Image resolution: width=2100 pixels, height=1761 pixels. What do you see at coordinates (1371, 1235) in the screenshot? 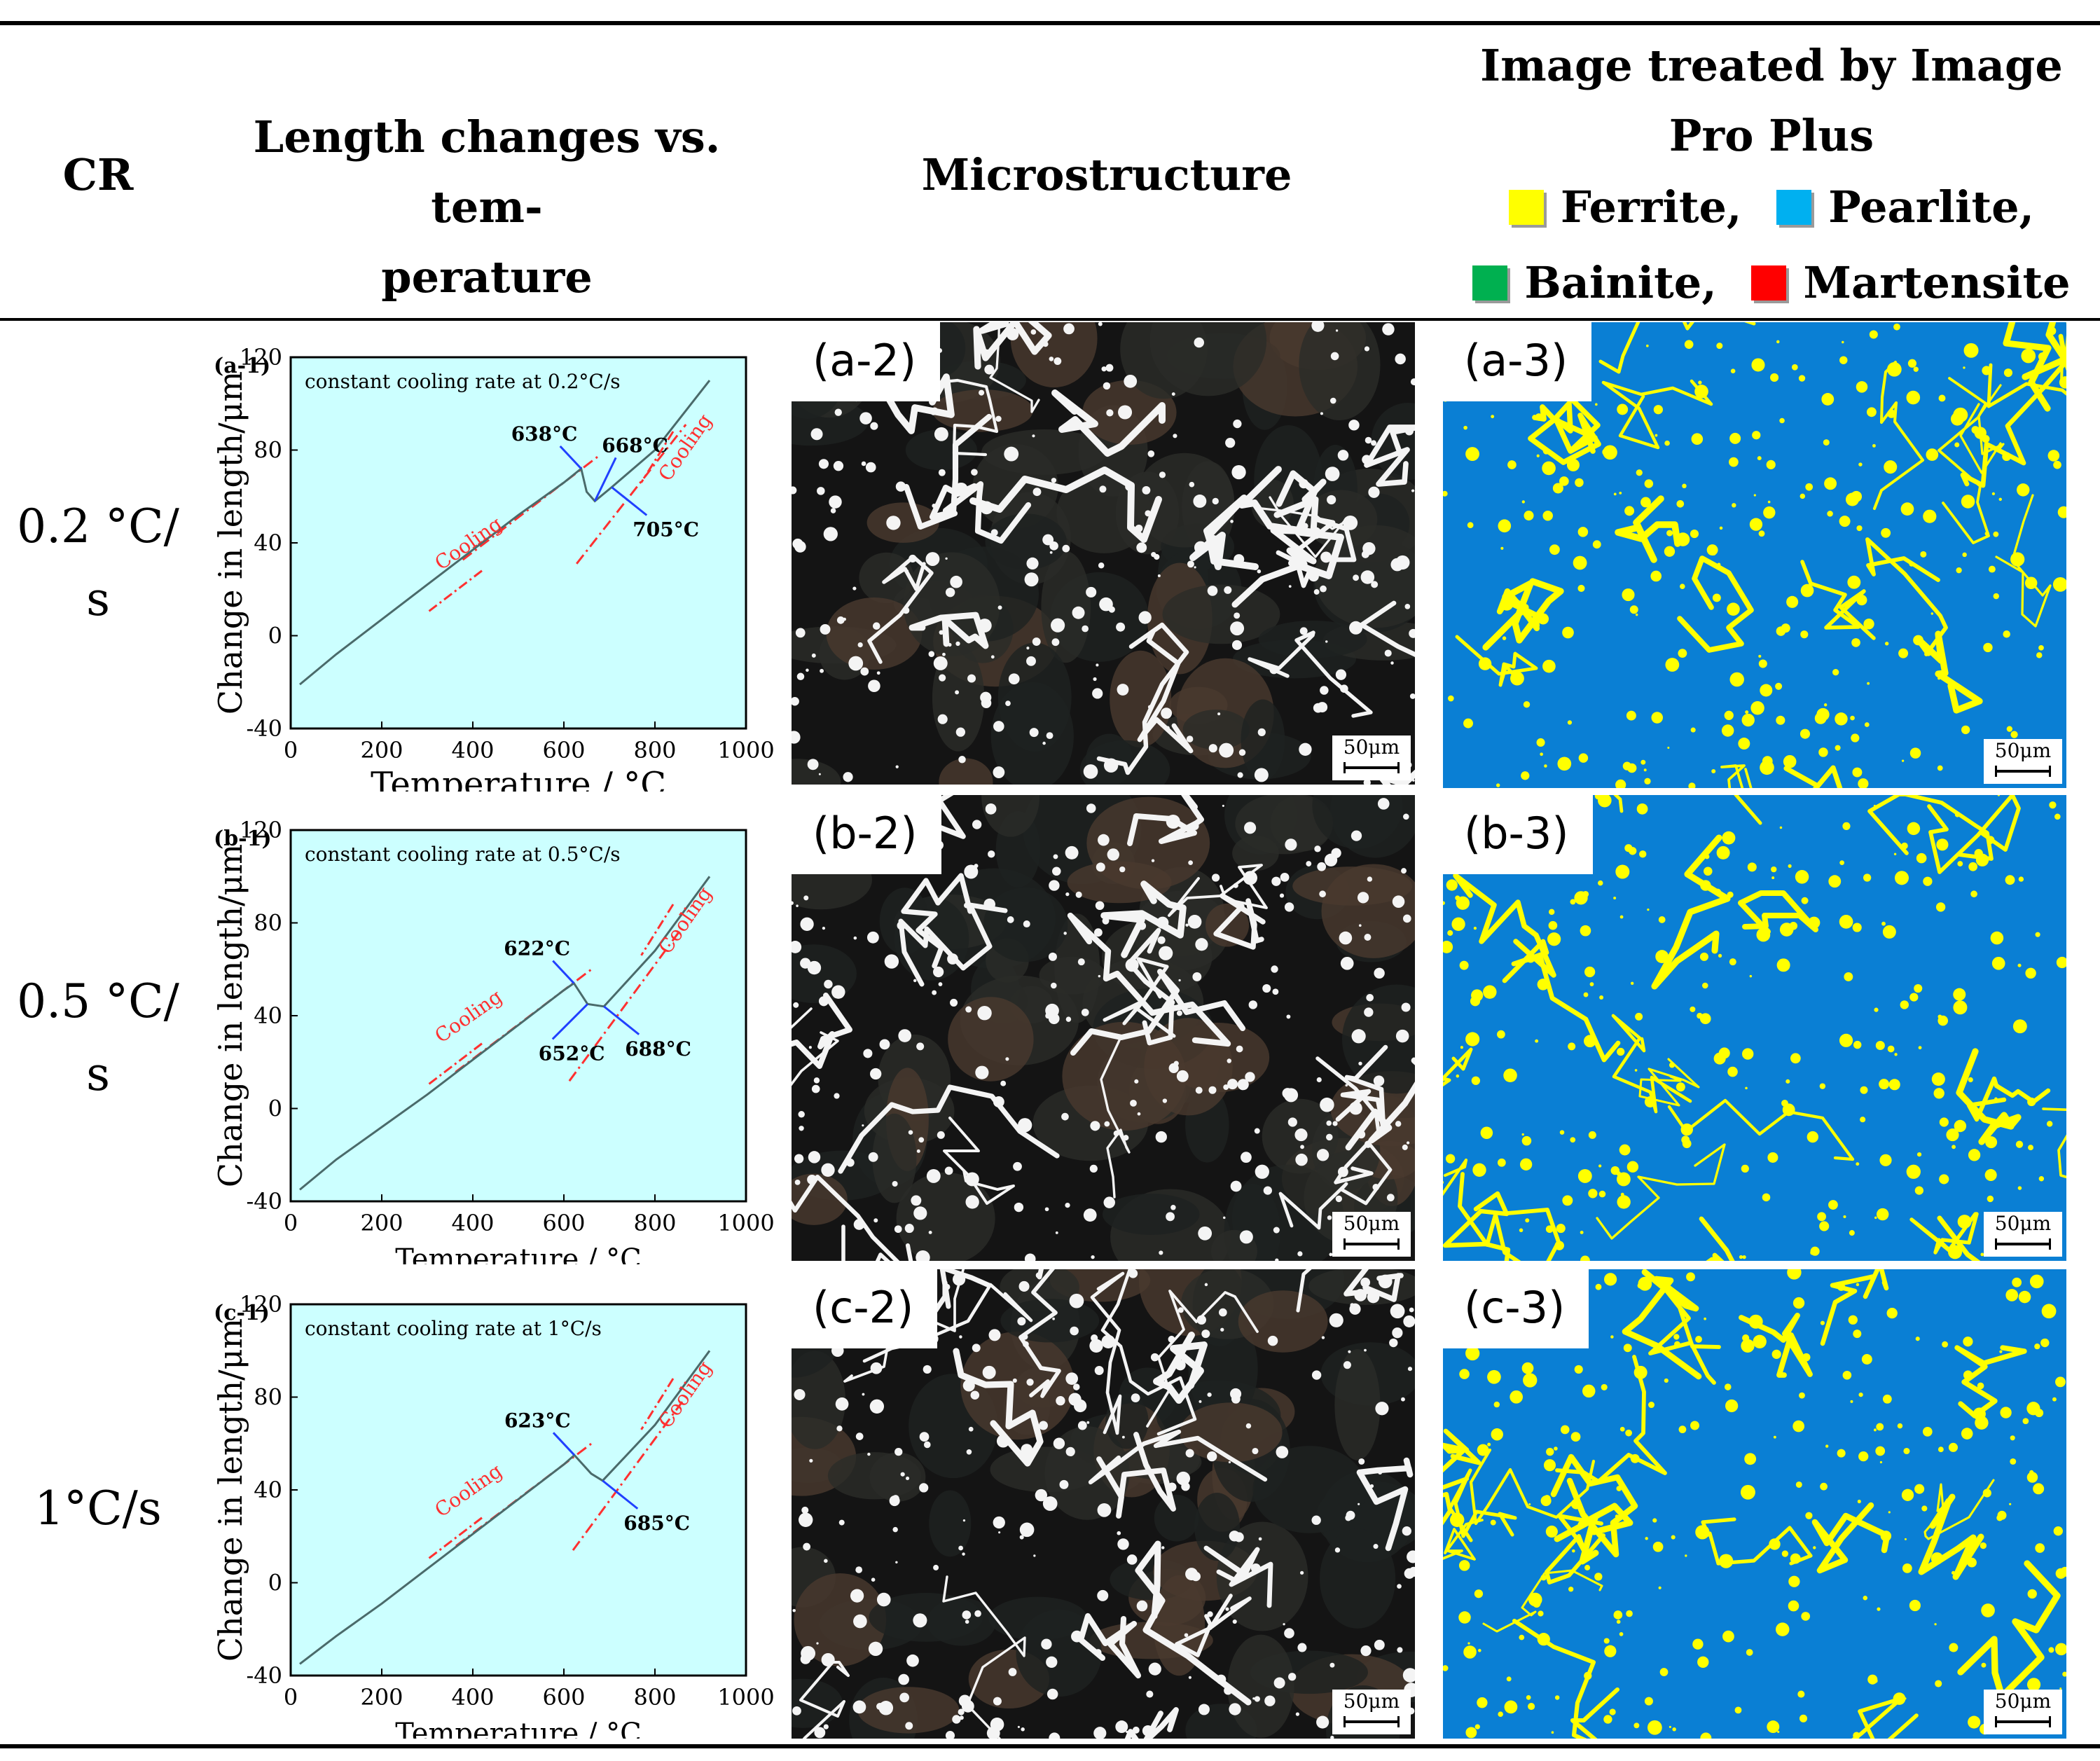
I see `scale-bar: 50μm` at bounding box center [1371, 1235].